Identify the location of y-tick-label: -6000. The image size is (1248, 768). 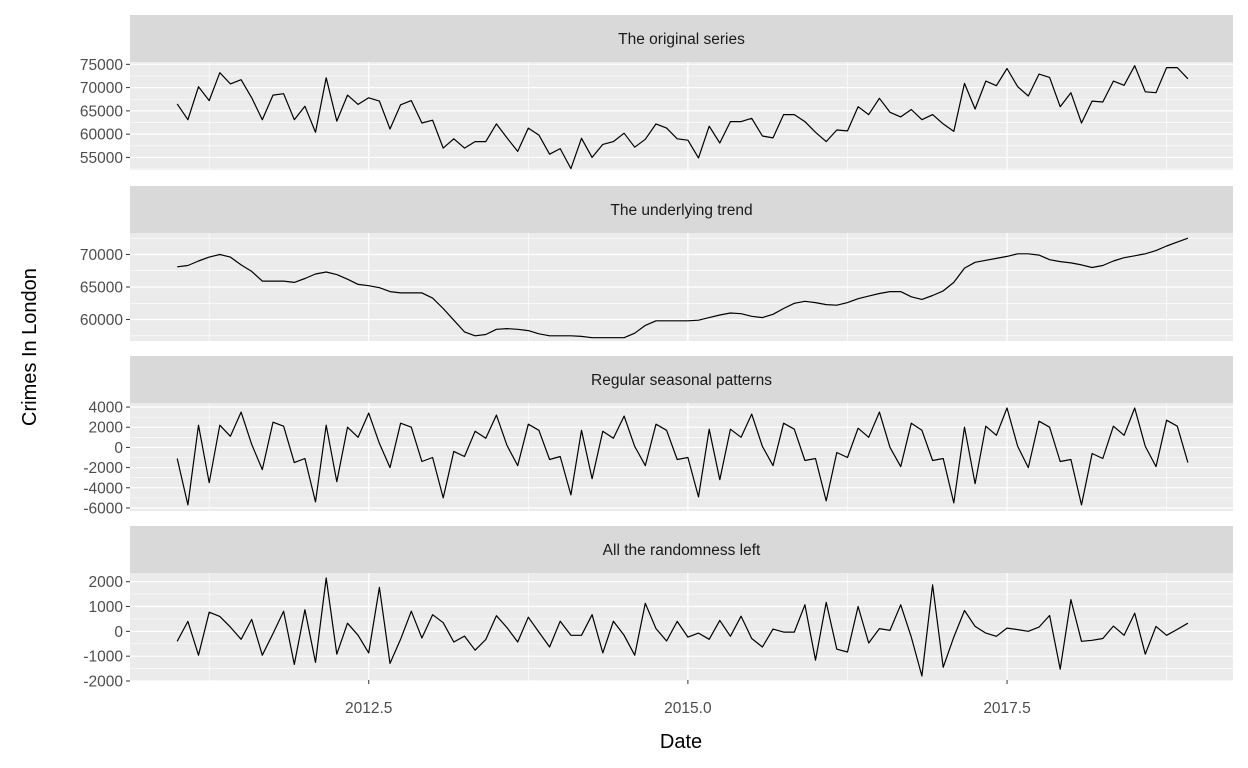
(103, 508).